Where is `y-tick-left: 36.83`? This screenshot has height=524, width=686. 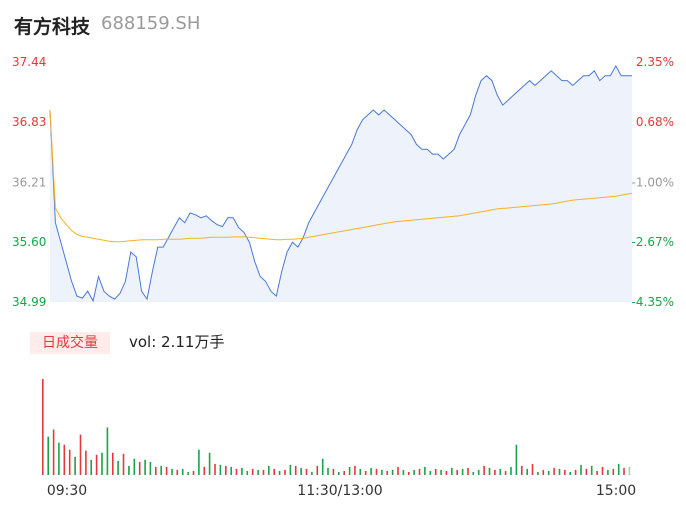
y-tick-left: 36.83 is located at coordinates (29, 122).